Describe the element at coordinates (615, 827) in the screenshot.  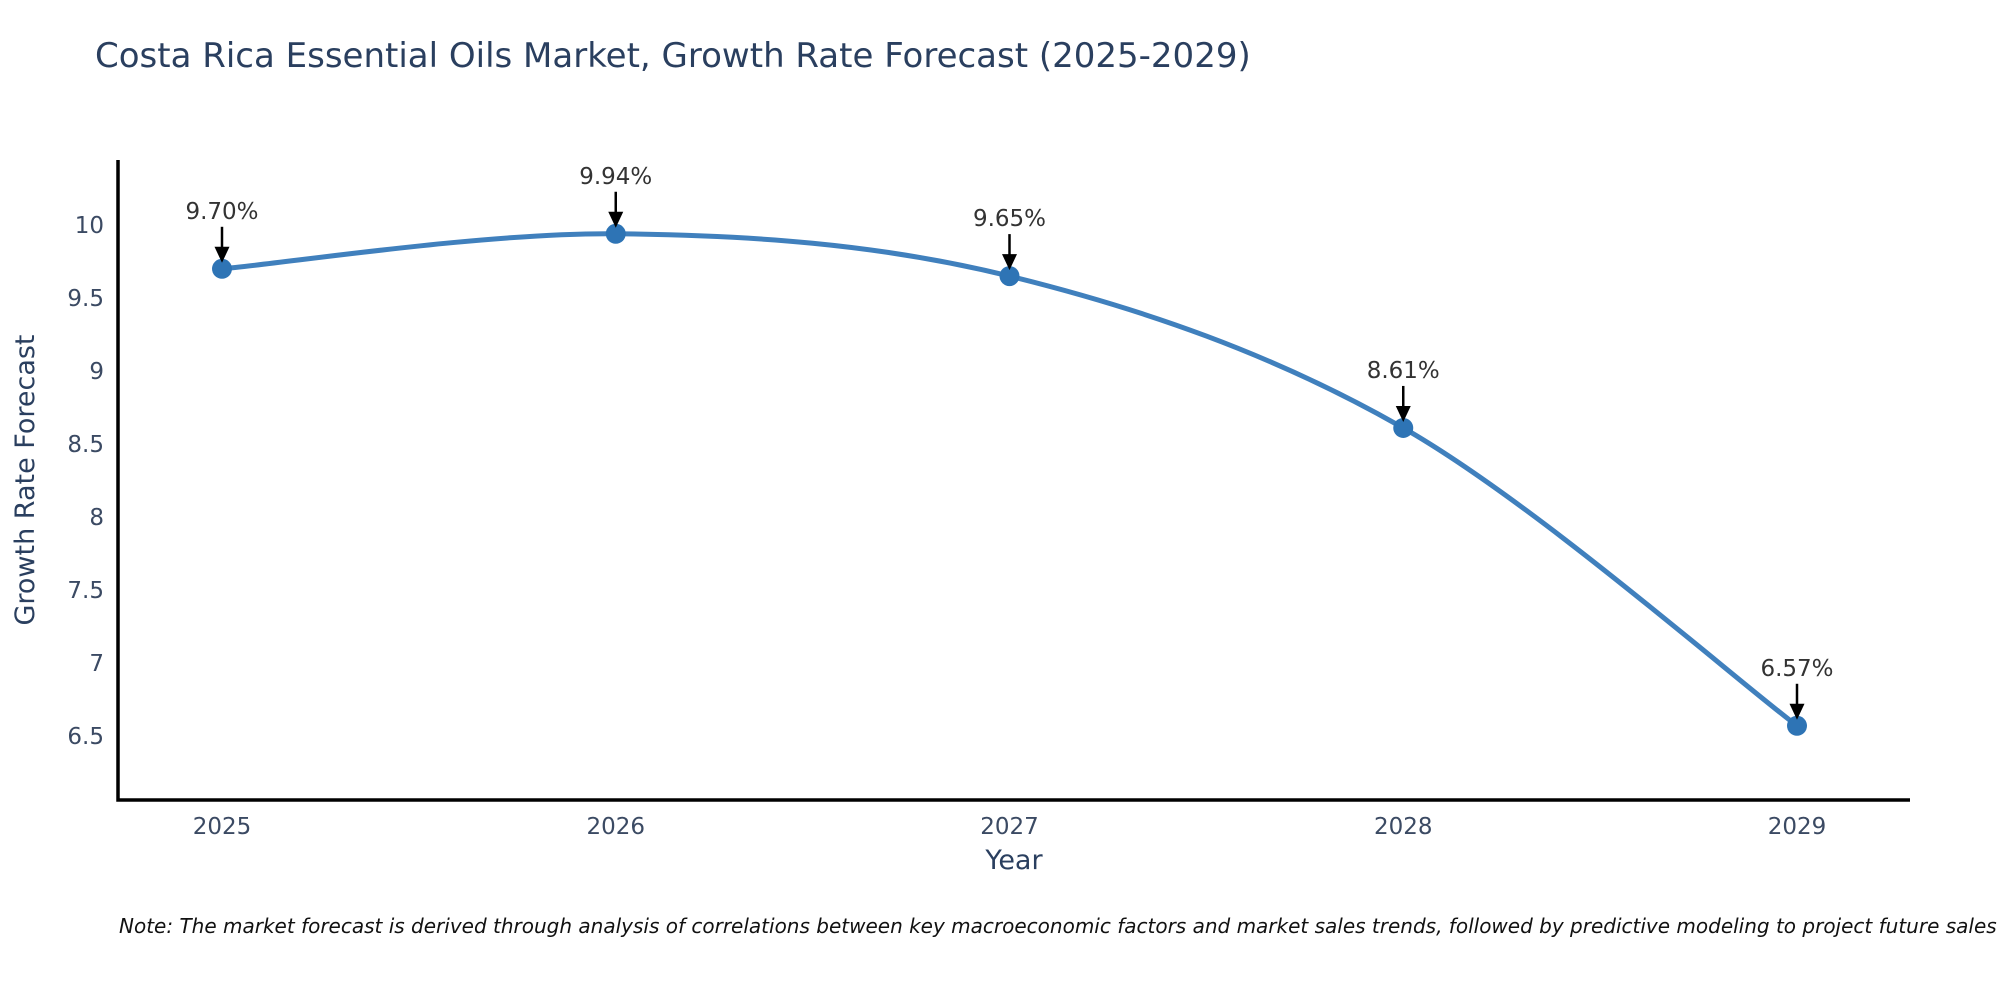
I see `x-tick-label: 2026` at that location.